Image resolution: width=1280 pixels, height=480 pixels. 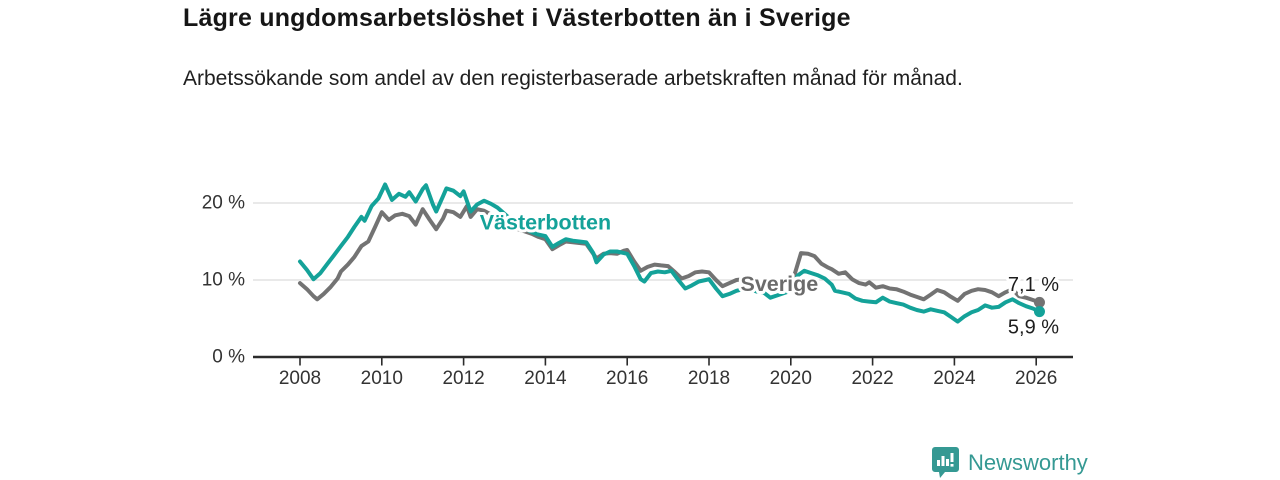 I want to click on y-axis-tick-label: 10 %, so click(x=223, y=280).